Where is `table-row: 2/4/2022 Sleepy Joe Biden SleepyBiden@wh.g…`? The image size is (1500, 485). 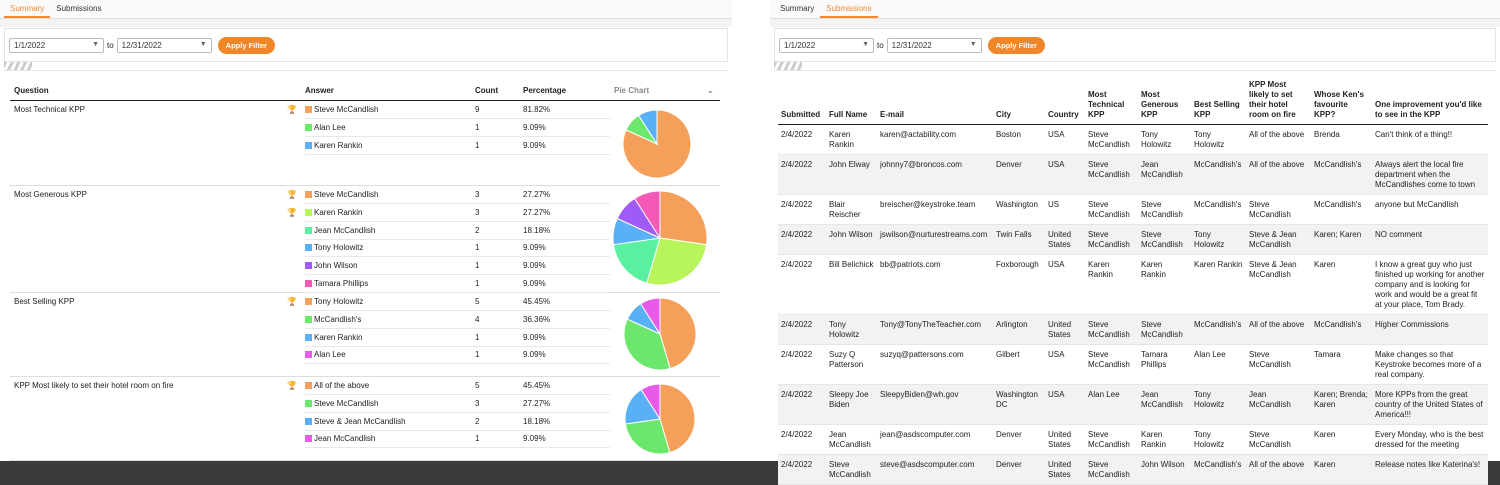
table-row: 2/4/2022 Sleepy Joe Biden SleepyBiden@wh.g… is located at coordinates (1133, 404).